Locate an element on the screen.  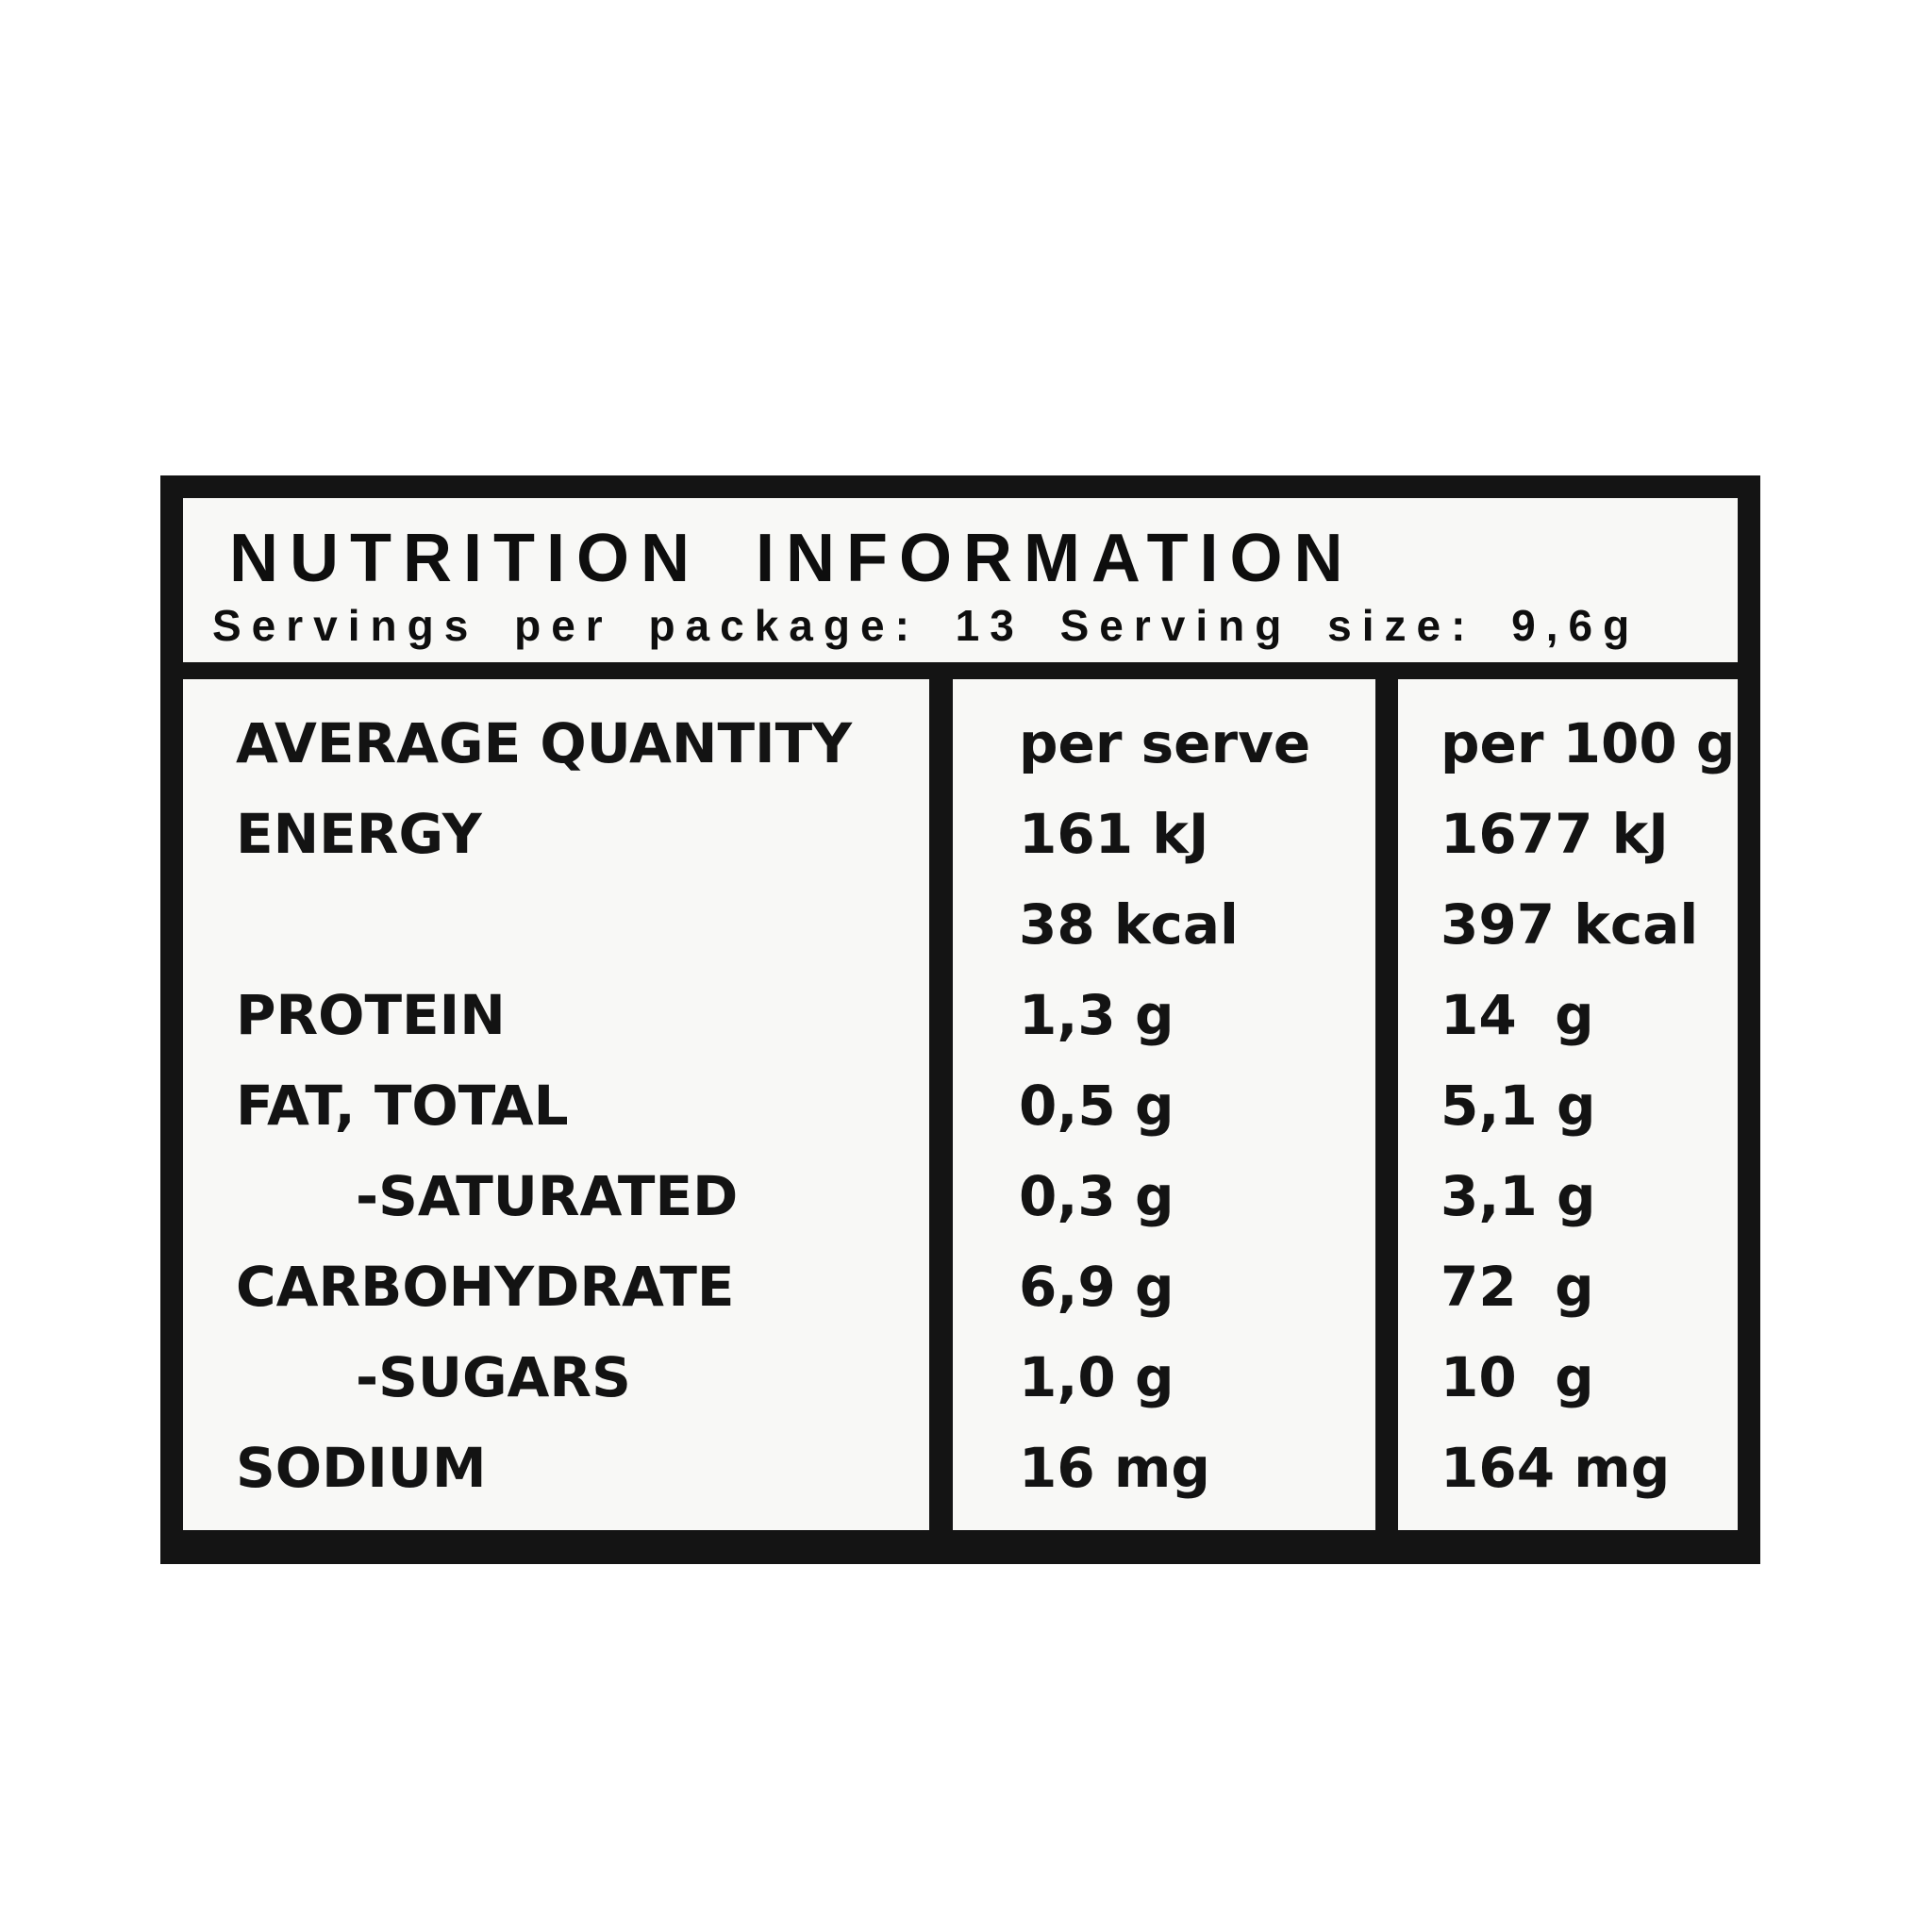
row-label-saturated: -SATURATED is located at coordinates (547, 1196).